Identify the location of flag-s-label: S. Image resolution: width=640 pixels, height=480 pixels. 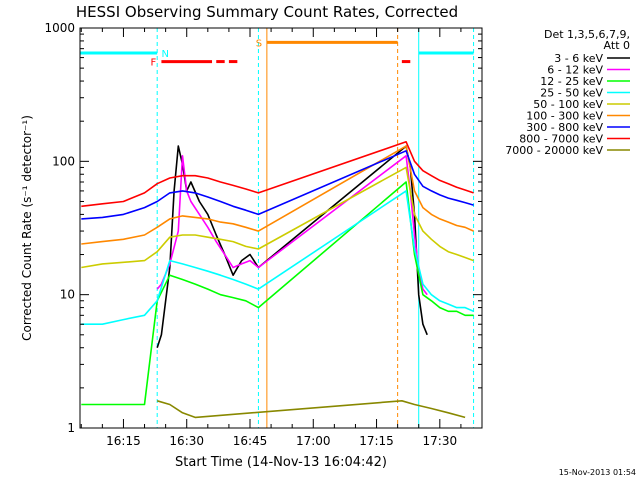
(259, 43).